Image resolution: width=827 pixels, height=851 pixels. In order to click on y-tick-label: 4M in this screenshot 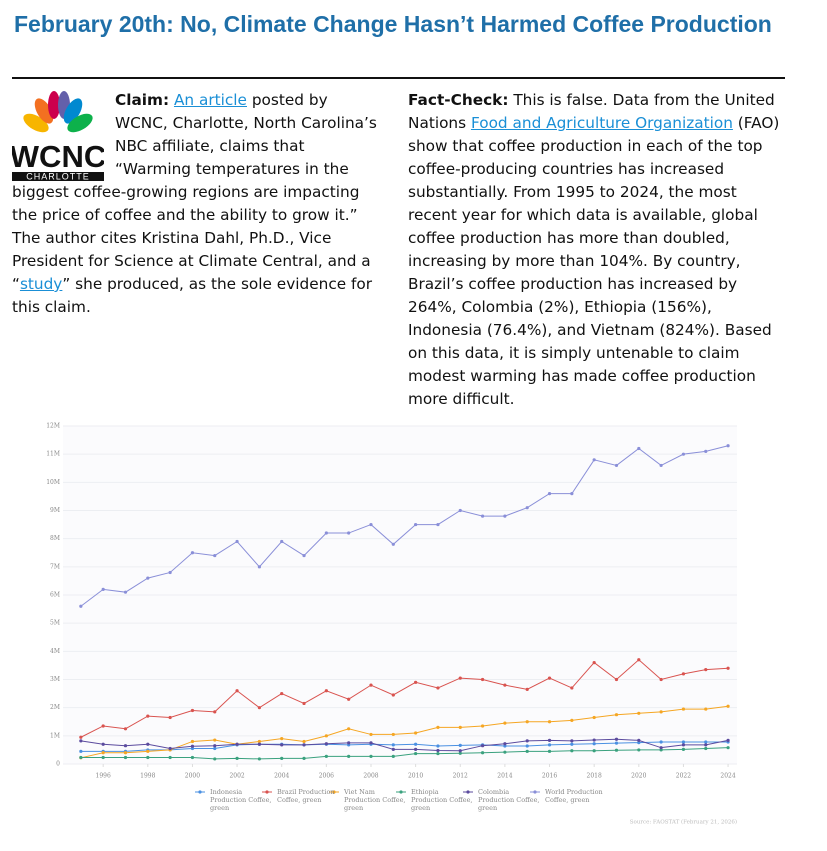, I will do `click(55, 651)`.